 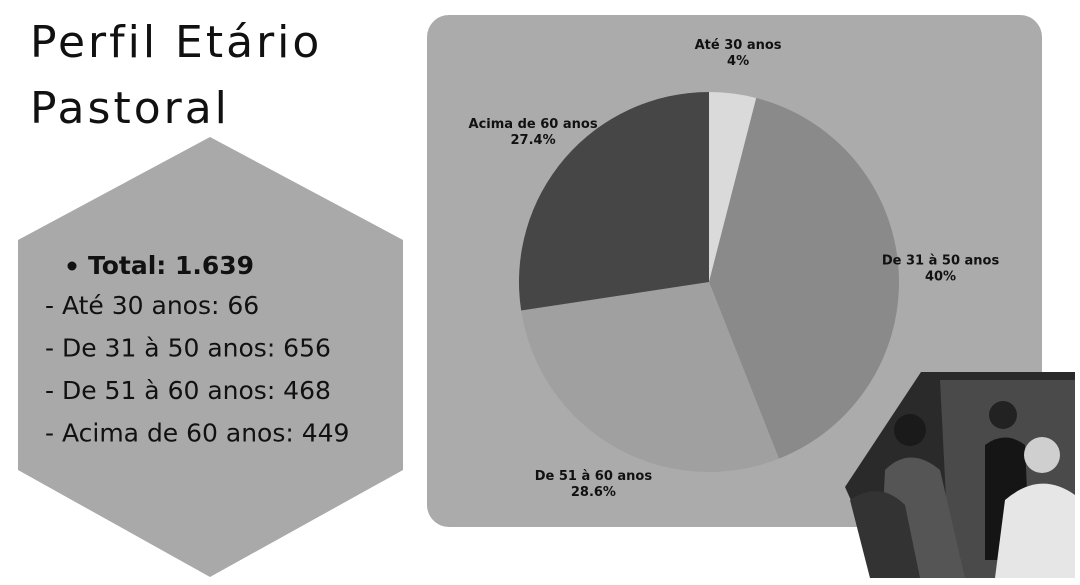 I want to click on slice-label: De 51 à 60 anos, so click(x=594, y=476).